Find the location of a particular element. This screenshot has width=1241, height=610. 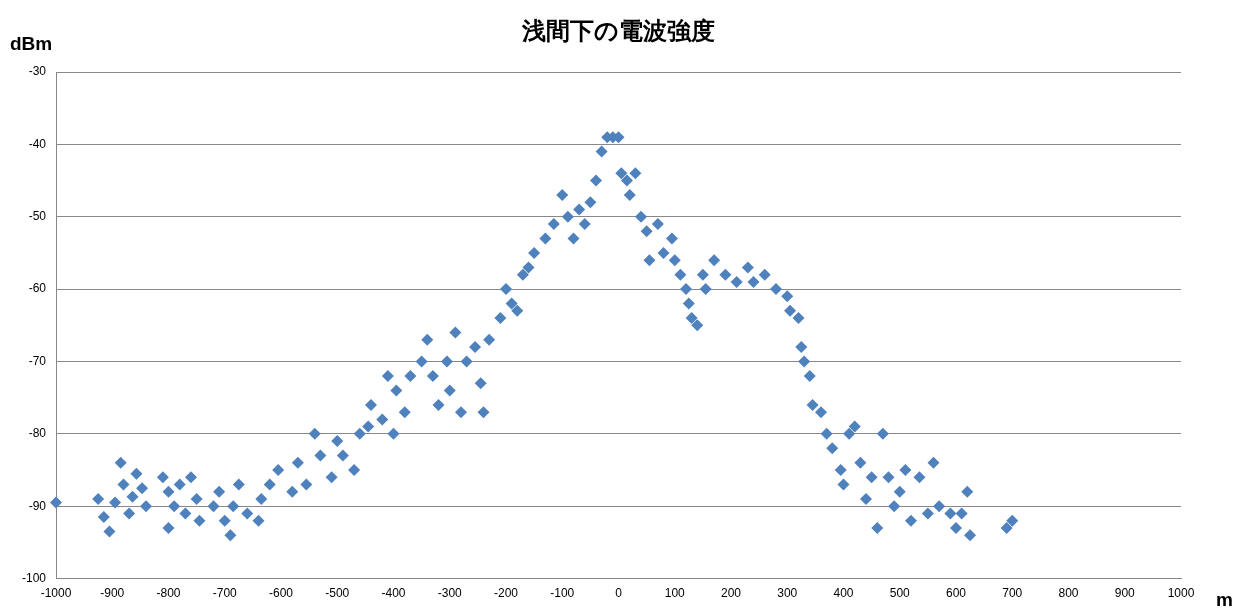

y-tick-label: -80 is located at coordinates (37, 433).